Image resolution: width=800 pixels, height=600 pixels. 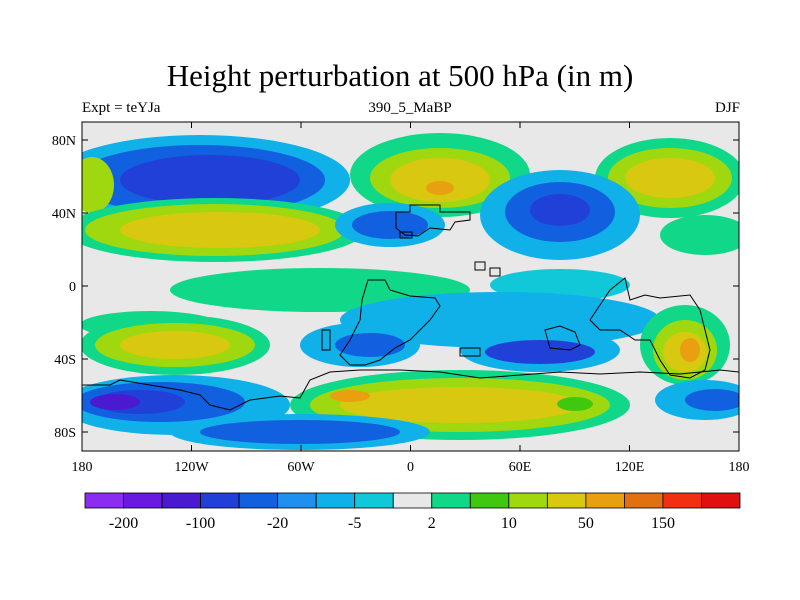 I want to click on colorbar-label: -20, so click(x=277, y=523).